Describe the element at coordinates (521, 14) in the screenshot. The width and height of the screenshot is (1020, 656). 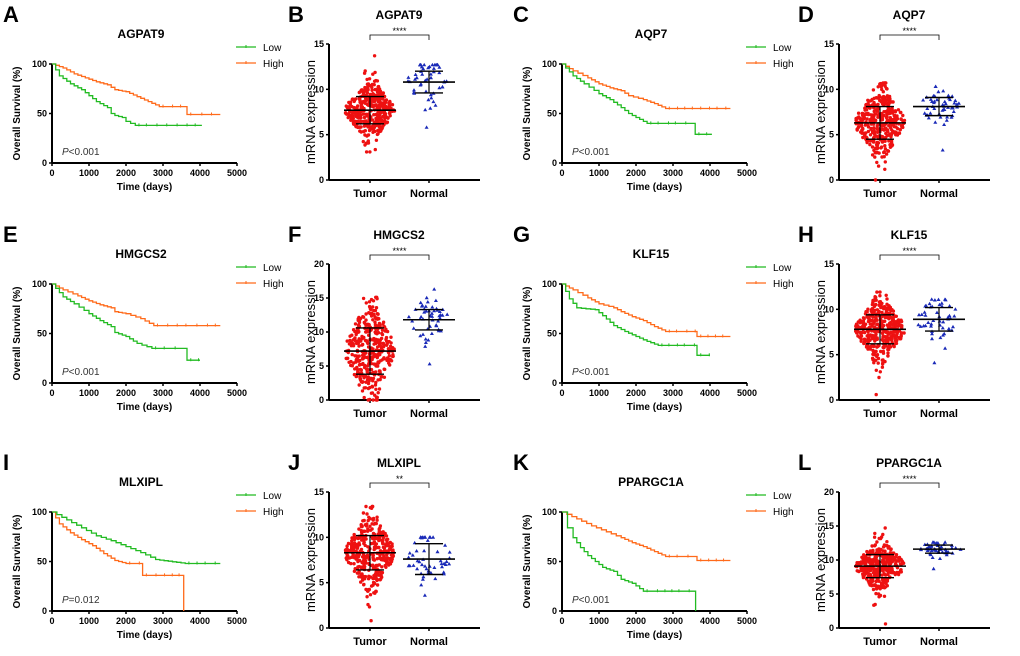
I see `panel-label: C` at that location.